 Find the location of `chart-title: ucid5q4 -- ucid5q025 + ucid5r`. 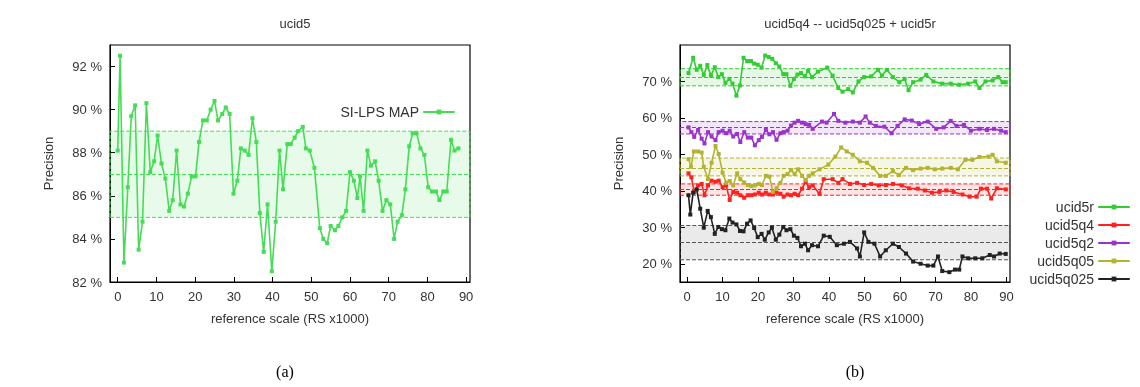

chart-title: ucid5q4 -- ucid5q025 + ucid5r is located at coordinates (850, 23).